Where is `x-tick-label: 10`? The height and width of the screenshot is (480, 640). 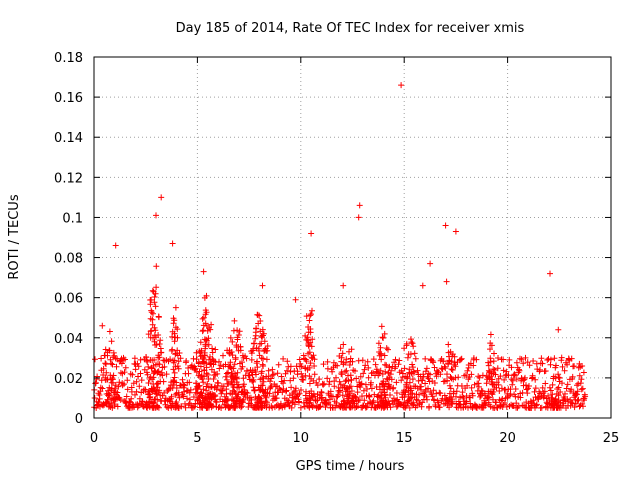 x-tick-label: 10 is located at coordinates (301, 438).